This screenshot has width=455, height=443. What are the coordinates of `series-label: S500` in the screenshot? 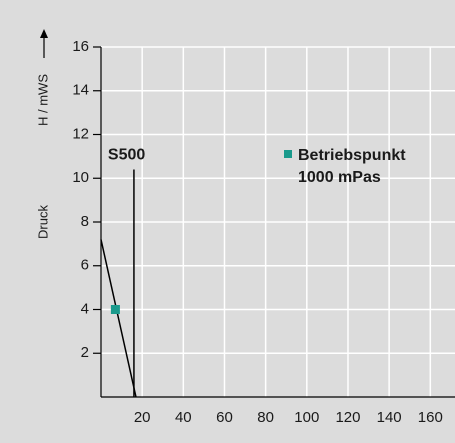 It's located at (126, 155).